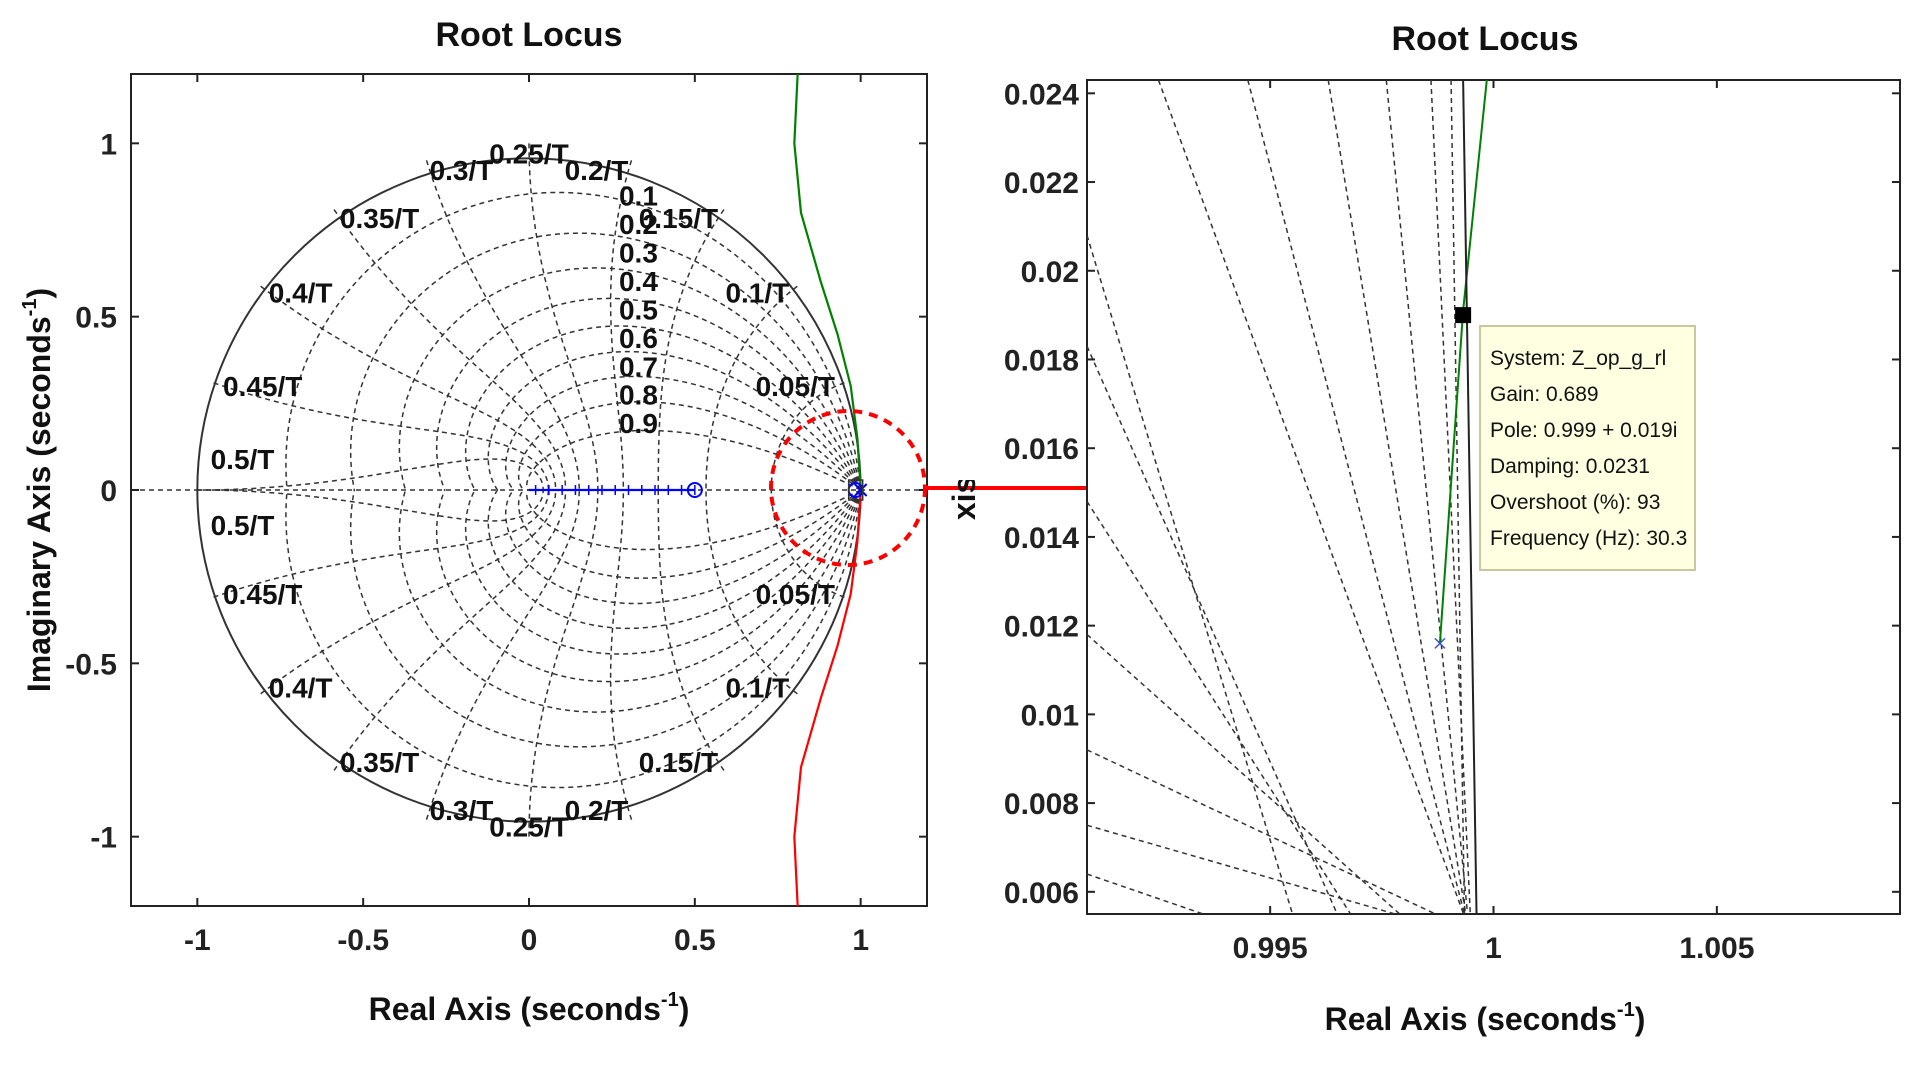 This screenshot has height=1070, width=1911. Describe the element at coordinates (38, 490) in the screenshot. I see `left-y-axis-label: Imaginary Axis (seconds-1)` at that location.